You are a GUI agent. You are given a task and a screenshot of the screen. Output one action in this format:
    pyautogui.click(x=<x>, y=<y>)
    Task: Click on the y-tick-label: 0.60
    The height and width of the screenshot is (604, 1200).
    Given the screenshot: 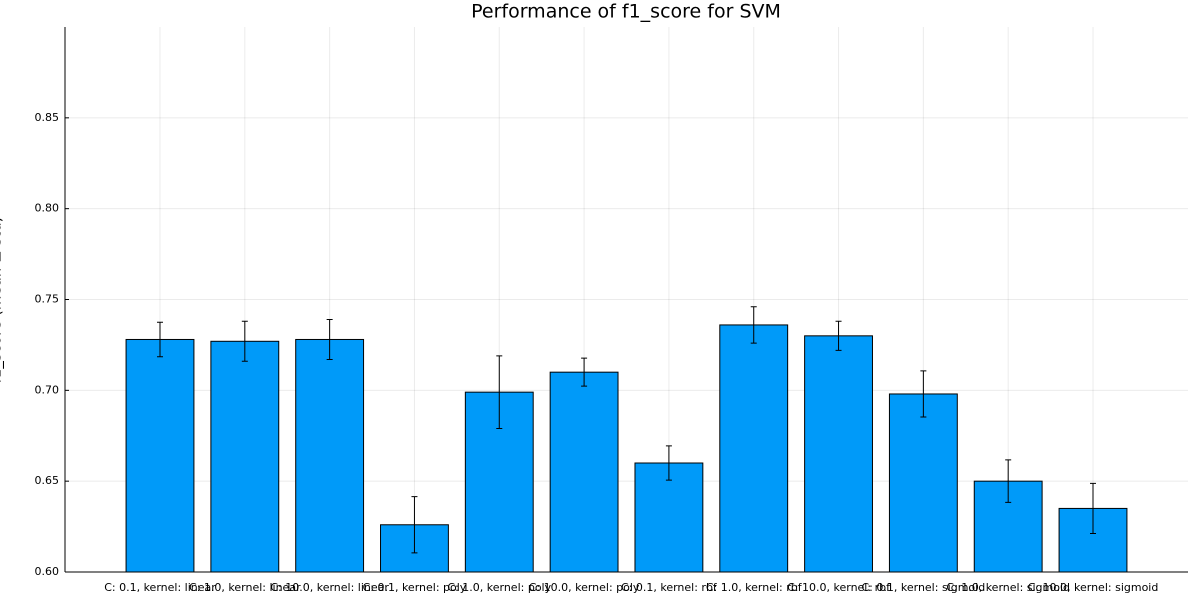 What is the action you would take?
    pyautogui.click(x=47, y=571)
    